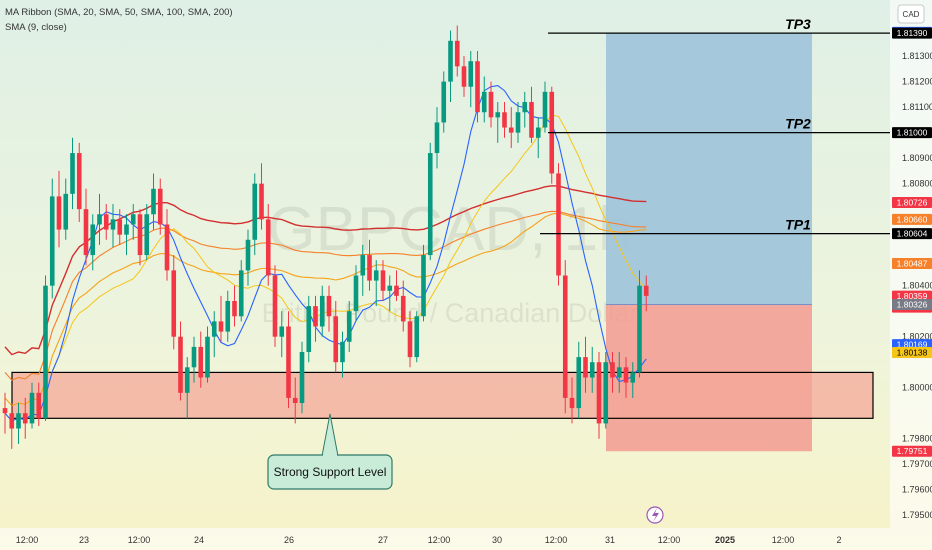  What do you see at coordinates (917, 388) in the screenshot?
I see `price-tick: 1.80000` at bounding box center [917, 388].